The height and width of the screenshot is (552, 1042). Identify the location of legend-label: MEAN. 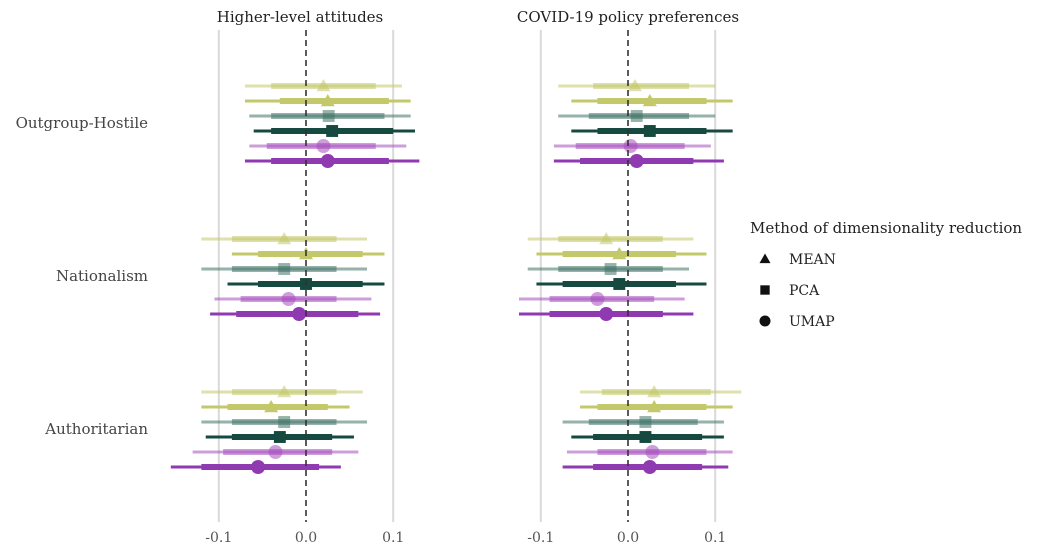
(812, 260).